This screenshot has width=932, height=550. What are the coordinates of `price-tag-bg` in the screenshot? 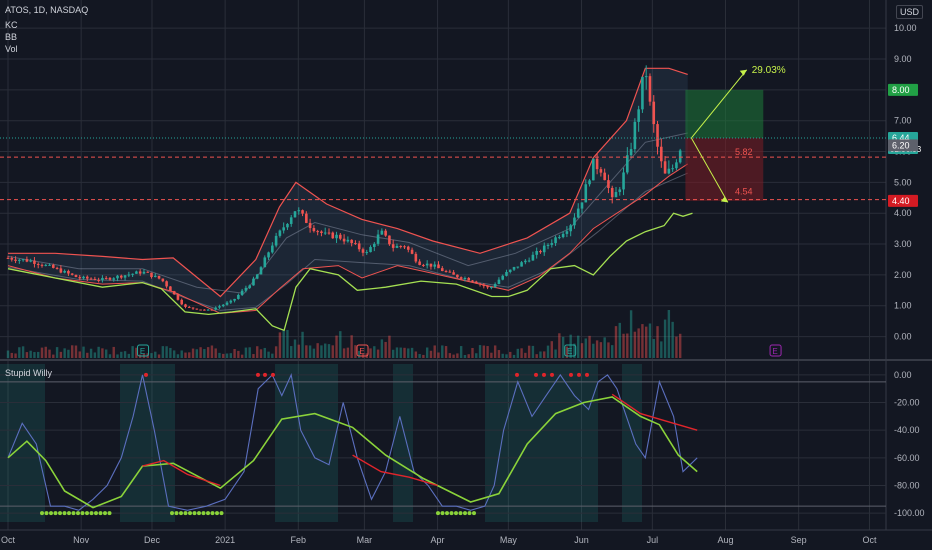 It's located at (903, 89).